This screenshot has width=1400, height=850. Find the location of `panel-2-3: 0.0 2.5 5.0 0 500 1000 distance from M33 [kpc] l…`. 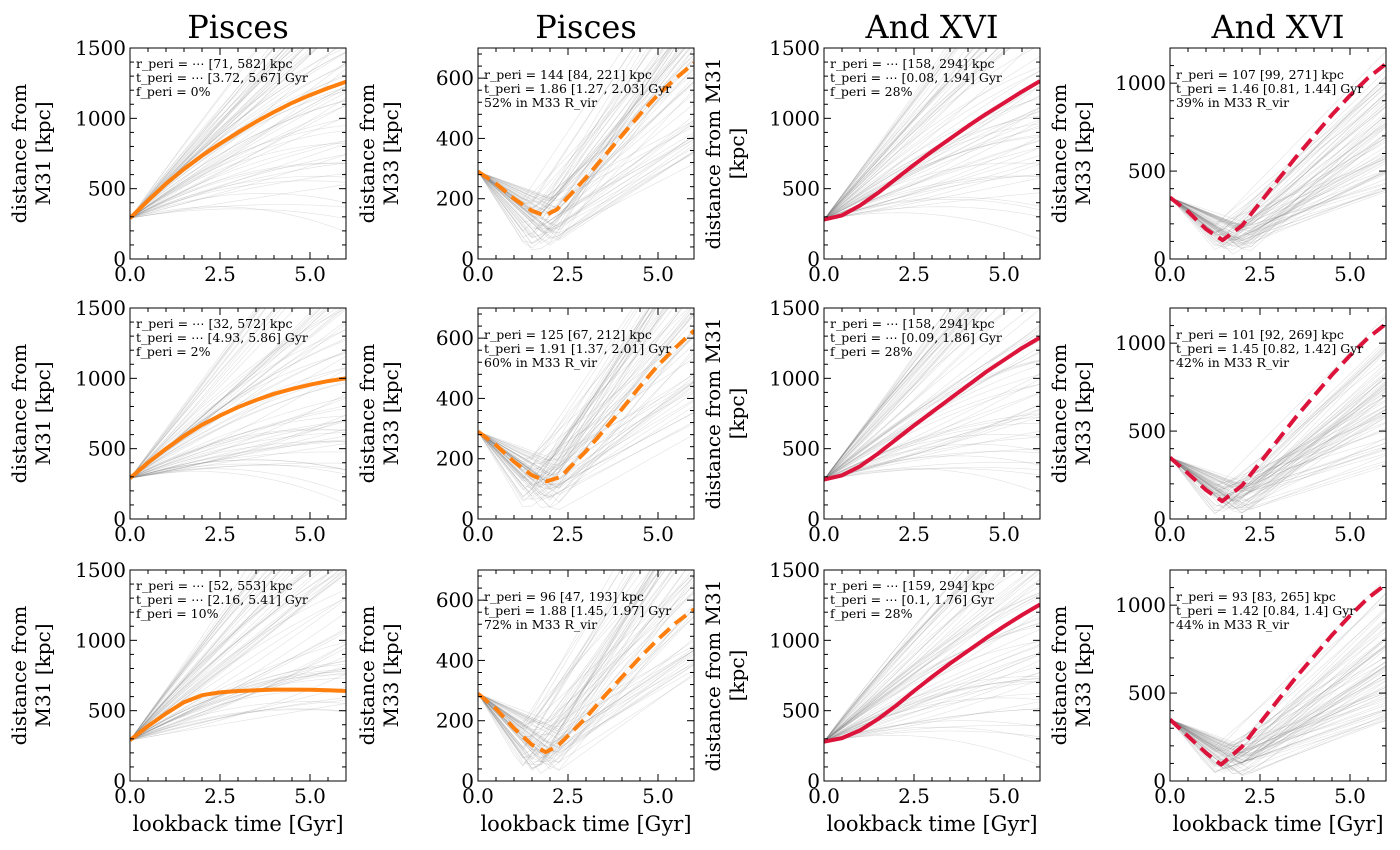

panel-2-3: 0.0 2.5 5.0 0 500 1000 distance from M33 [kpc] l… is located at coordinates (1217, 702).